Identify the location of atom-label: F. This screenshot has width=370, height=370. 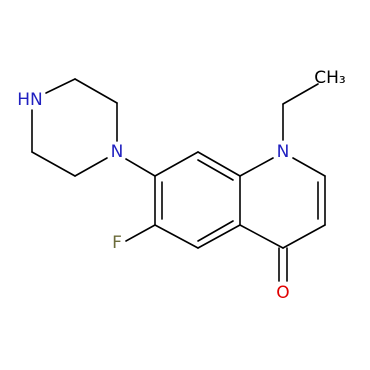
(117, 243).